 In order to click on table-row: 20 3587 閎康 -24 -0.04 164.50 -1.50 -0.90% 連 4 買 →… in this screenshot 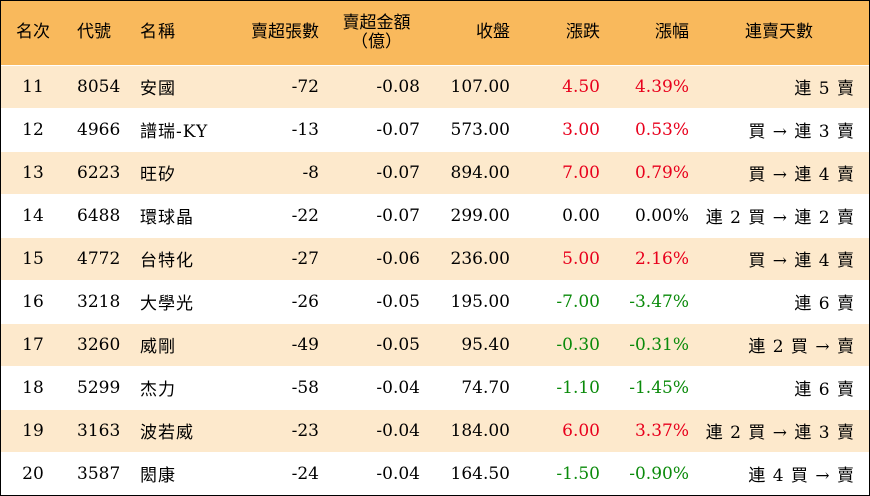, I will do `click(435, 473)`.